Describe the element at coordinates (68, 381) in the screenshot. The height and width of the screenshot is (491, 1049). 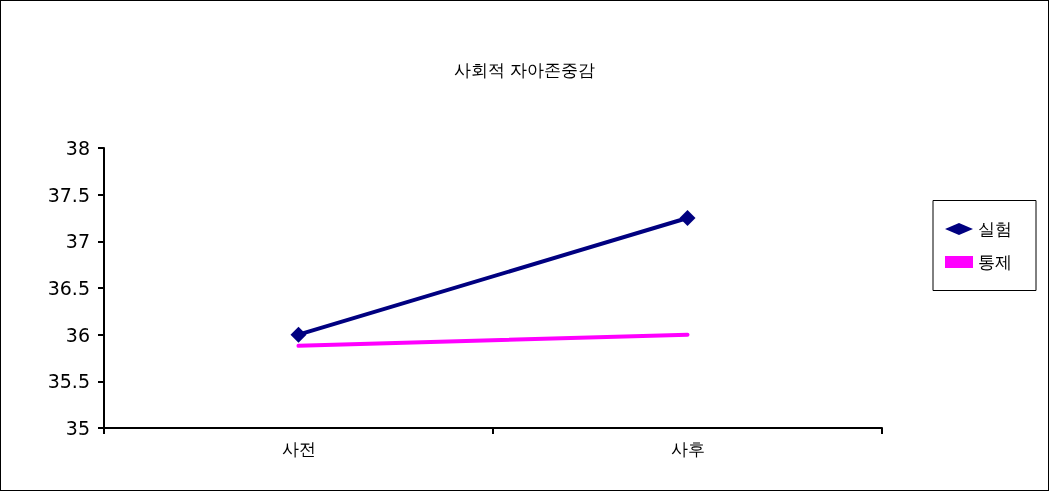
I see `y-tick-label: 35.5` at that location.